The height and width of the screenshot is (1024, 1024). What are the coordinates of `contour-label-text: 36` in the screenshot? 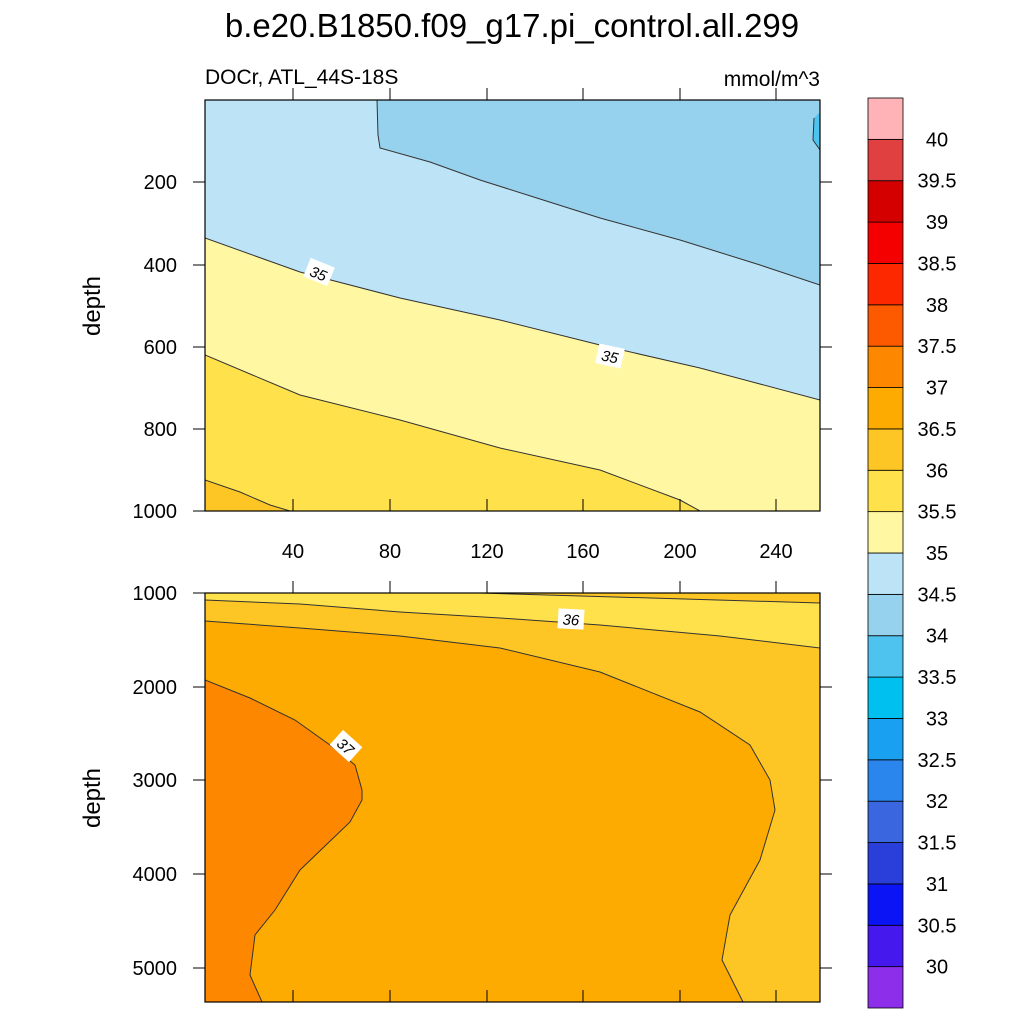 It's located at (571, 621).